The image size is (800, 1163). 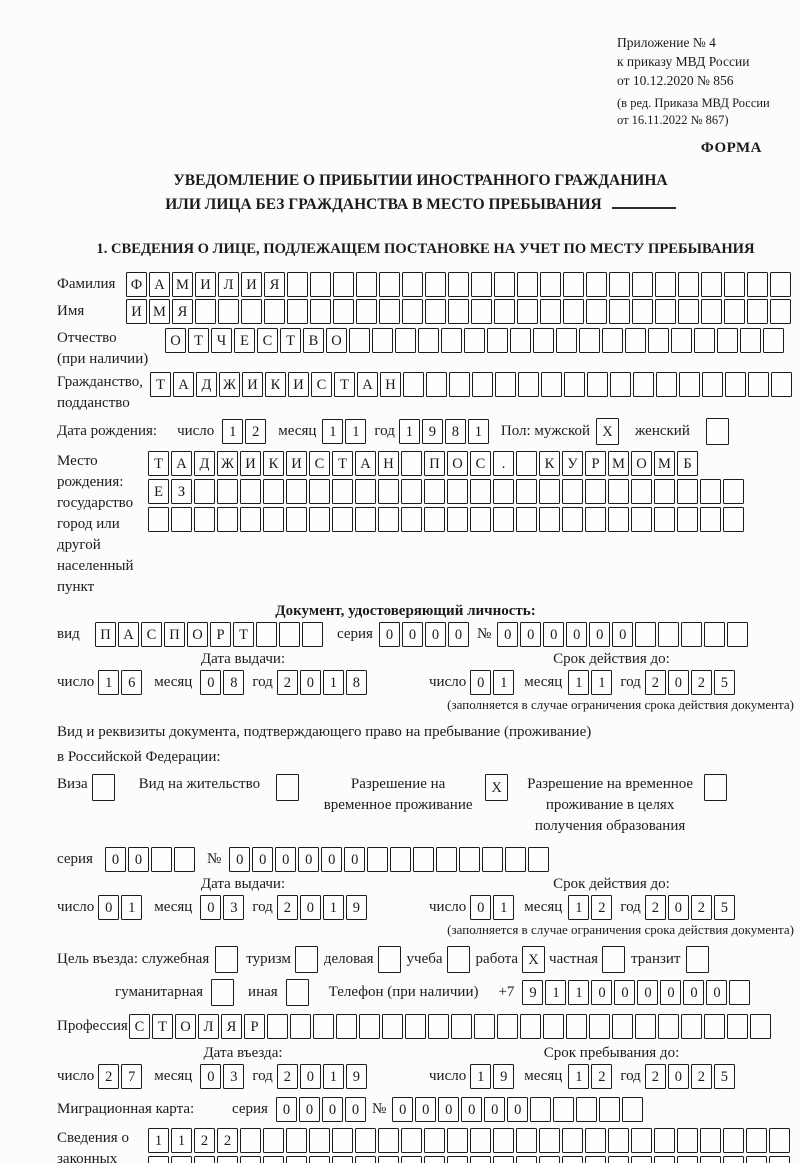 I want to click on form-cell: Т, so click(x=160, y=385).